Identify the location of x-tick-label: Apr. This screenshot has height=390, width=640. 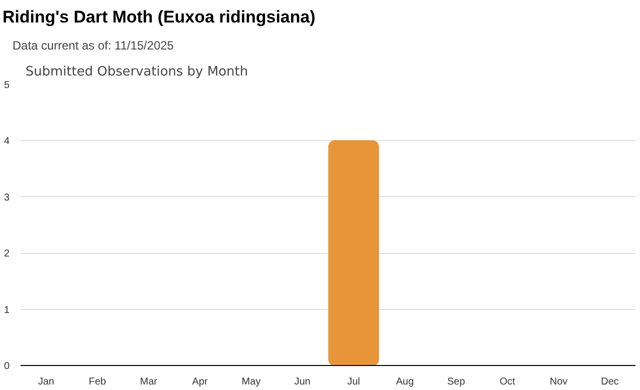
(200, 382).